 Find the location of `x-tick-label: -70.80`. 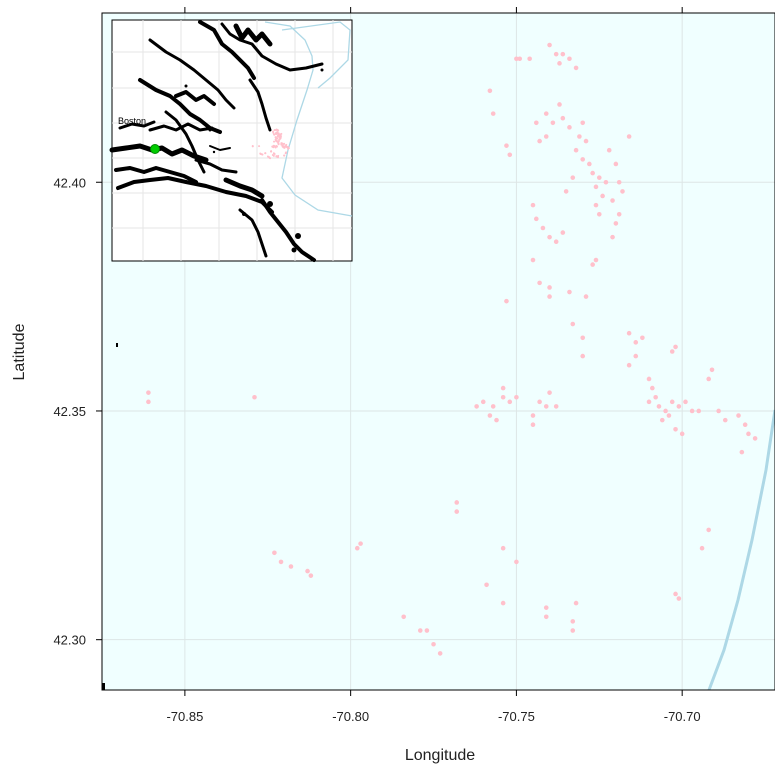

x-tick-label: -70.80 is located at coordinates (350, 716).